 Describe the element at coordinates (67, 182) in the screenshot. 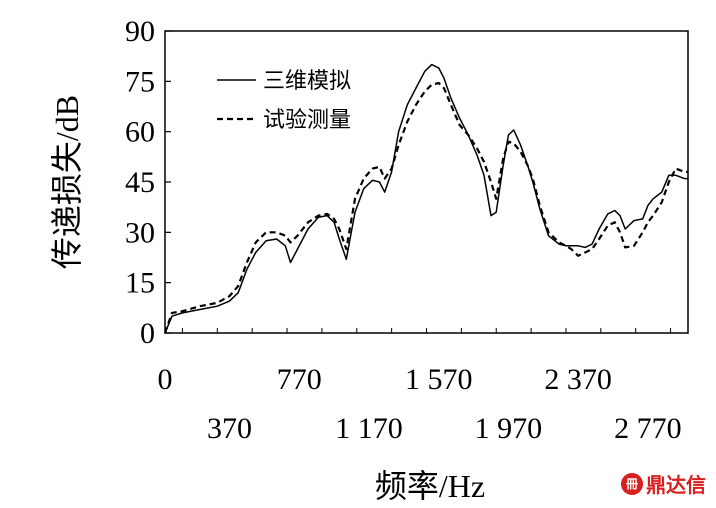

I see `y-axis-title: 传递损失/dB` at that location.